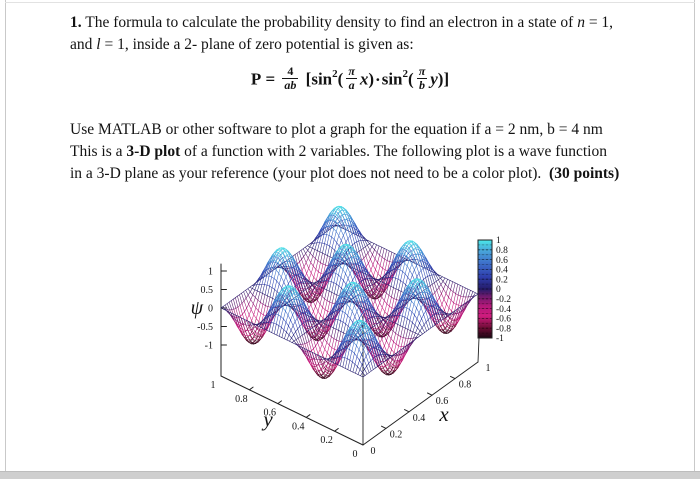  What do you see at coordinates (350, 78) in the screenshot?
I see `probability-density-formula: P = 4 ab [sin2(π a x)·sin2(π b y)]` at bounding box center [350, 78].